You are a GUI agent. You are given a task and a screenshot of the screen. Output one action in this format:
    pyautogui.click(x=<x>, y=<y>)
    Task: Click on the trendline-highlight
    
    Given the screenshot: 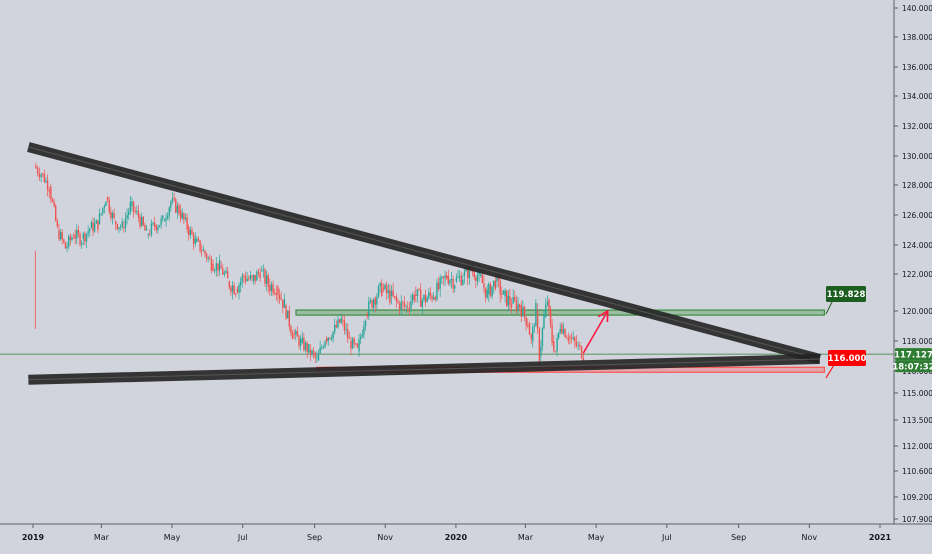 What is the action you would take?
    pyautogui.click(x=424, y=369)
    